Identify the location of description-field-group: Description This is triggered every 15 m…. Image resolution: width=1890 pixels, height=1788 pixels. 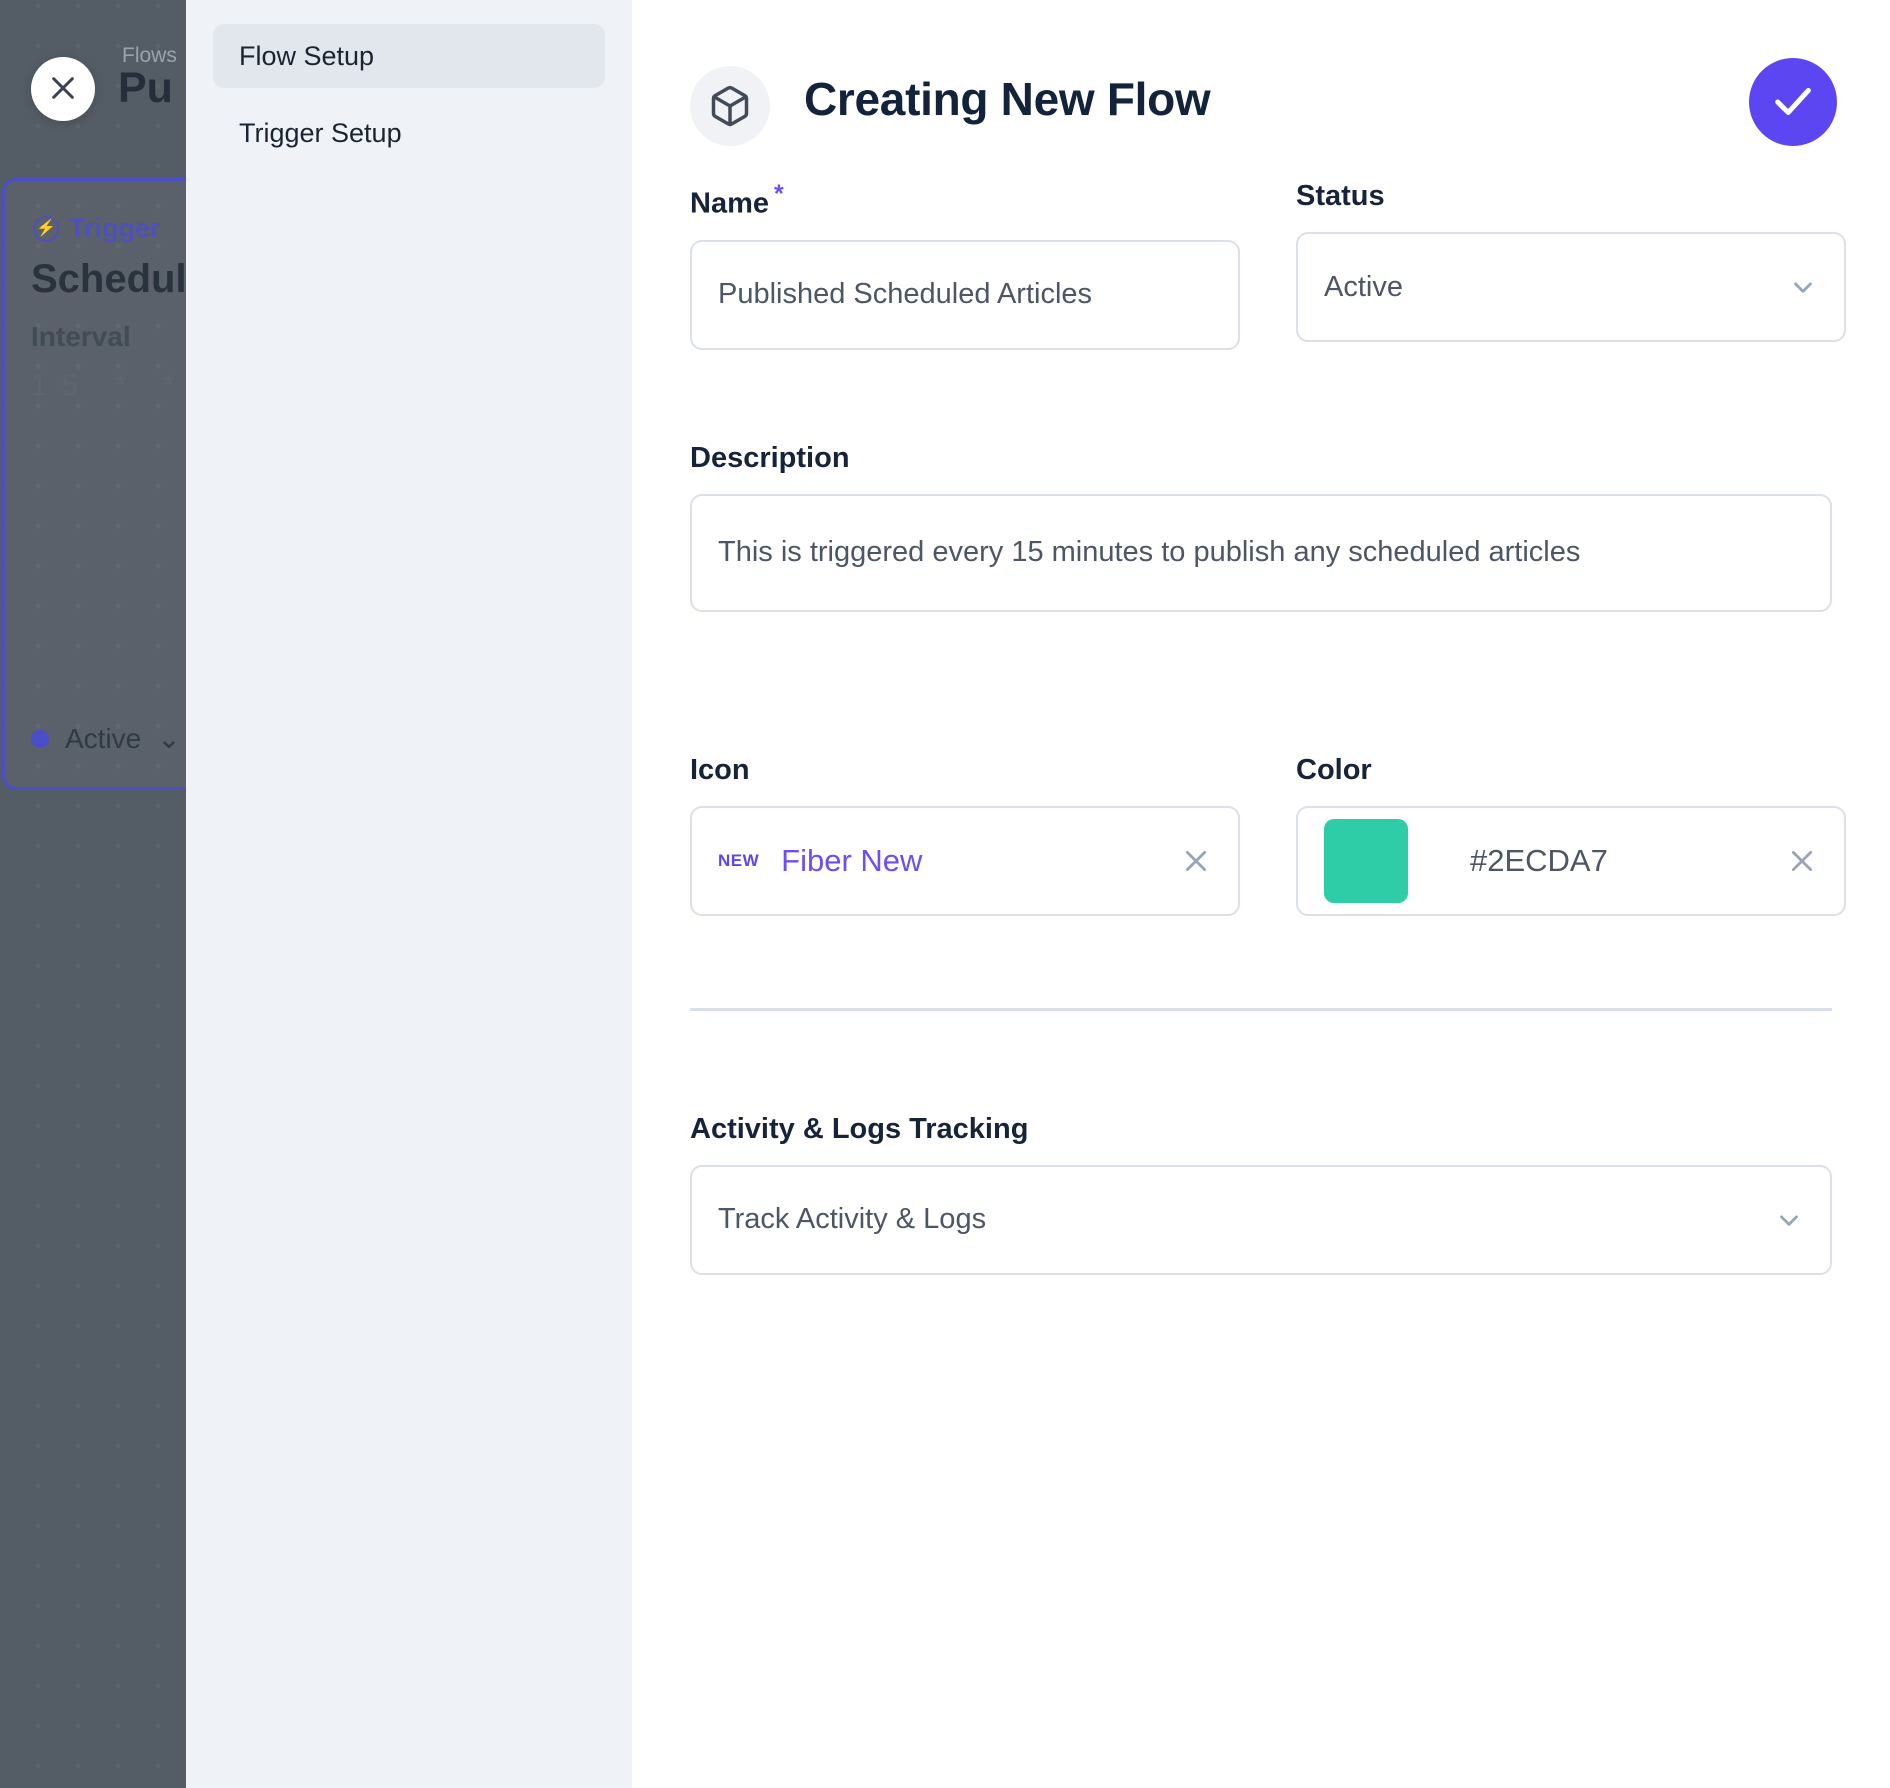
(1261, 527).